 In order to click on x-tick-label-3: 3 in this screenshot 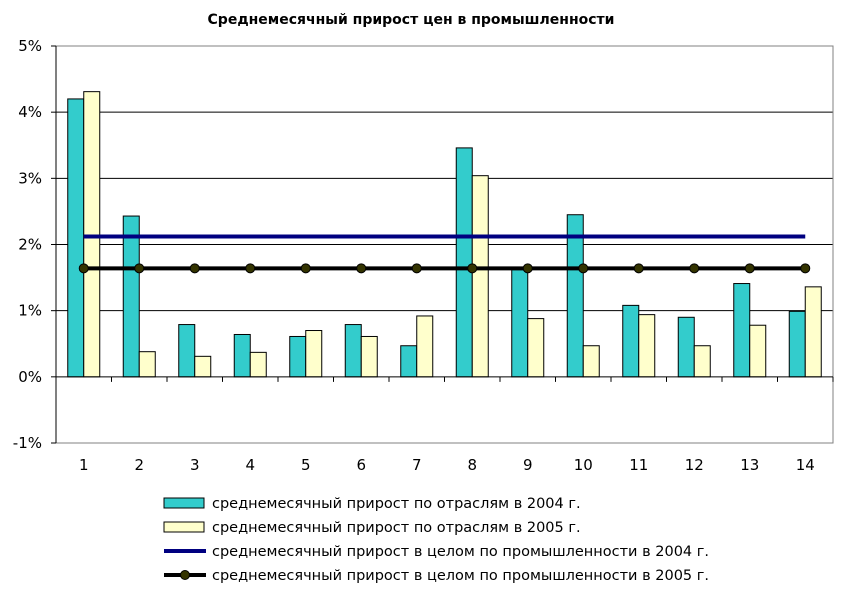, I will do `click(195, 465)`.